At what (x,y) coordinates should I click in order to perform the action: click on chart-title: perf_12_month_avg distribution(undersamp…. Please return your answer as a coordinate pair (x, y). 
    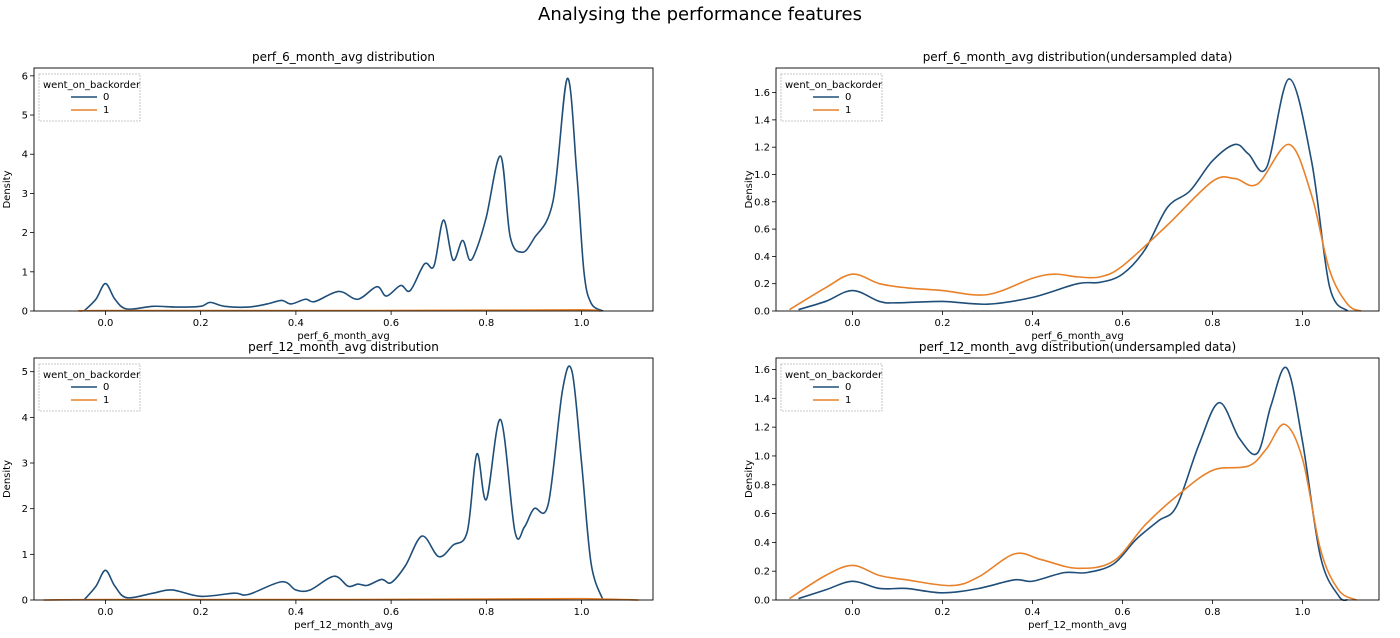
    Looking at the image, I should click on (1077, 347).